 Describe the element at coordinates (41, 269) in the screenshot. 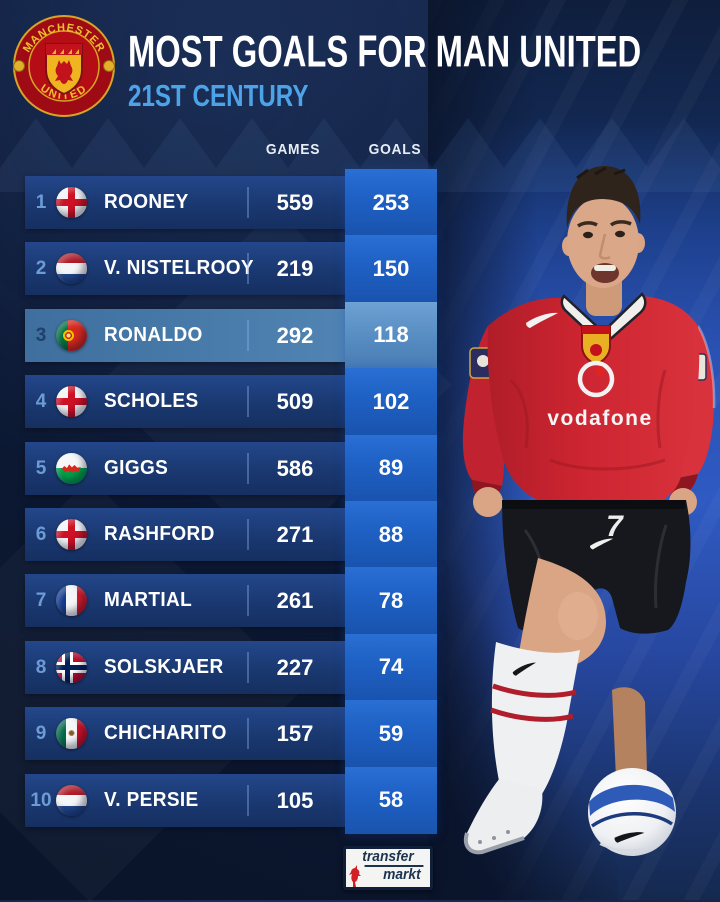

I see `rank-label: 2` at that location.